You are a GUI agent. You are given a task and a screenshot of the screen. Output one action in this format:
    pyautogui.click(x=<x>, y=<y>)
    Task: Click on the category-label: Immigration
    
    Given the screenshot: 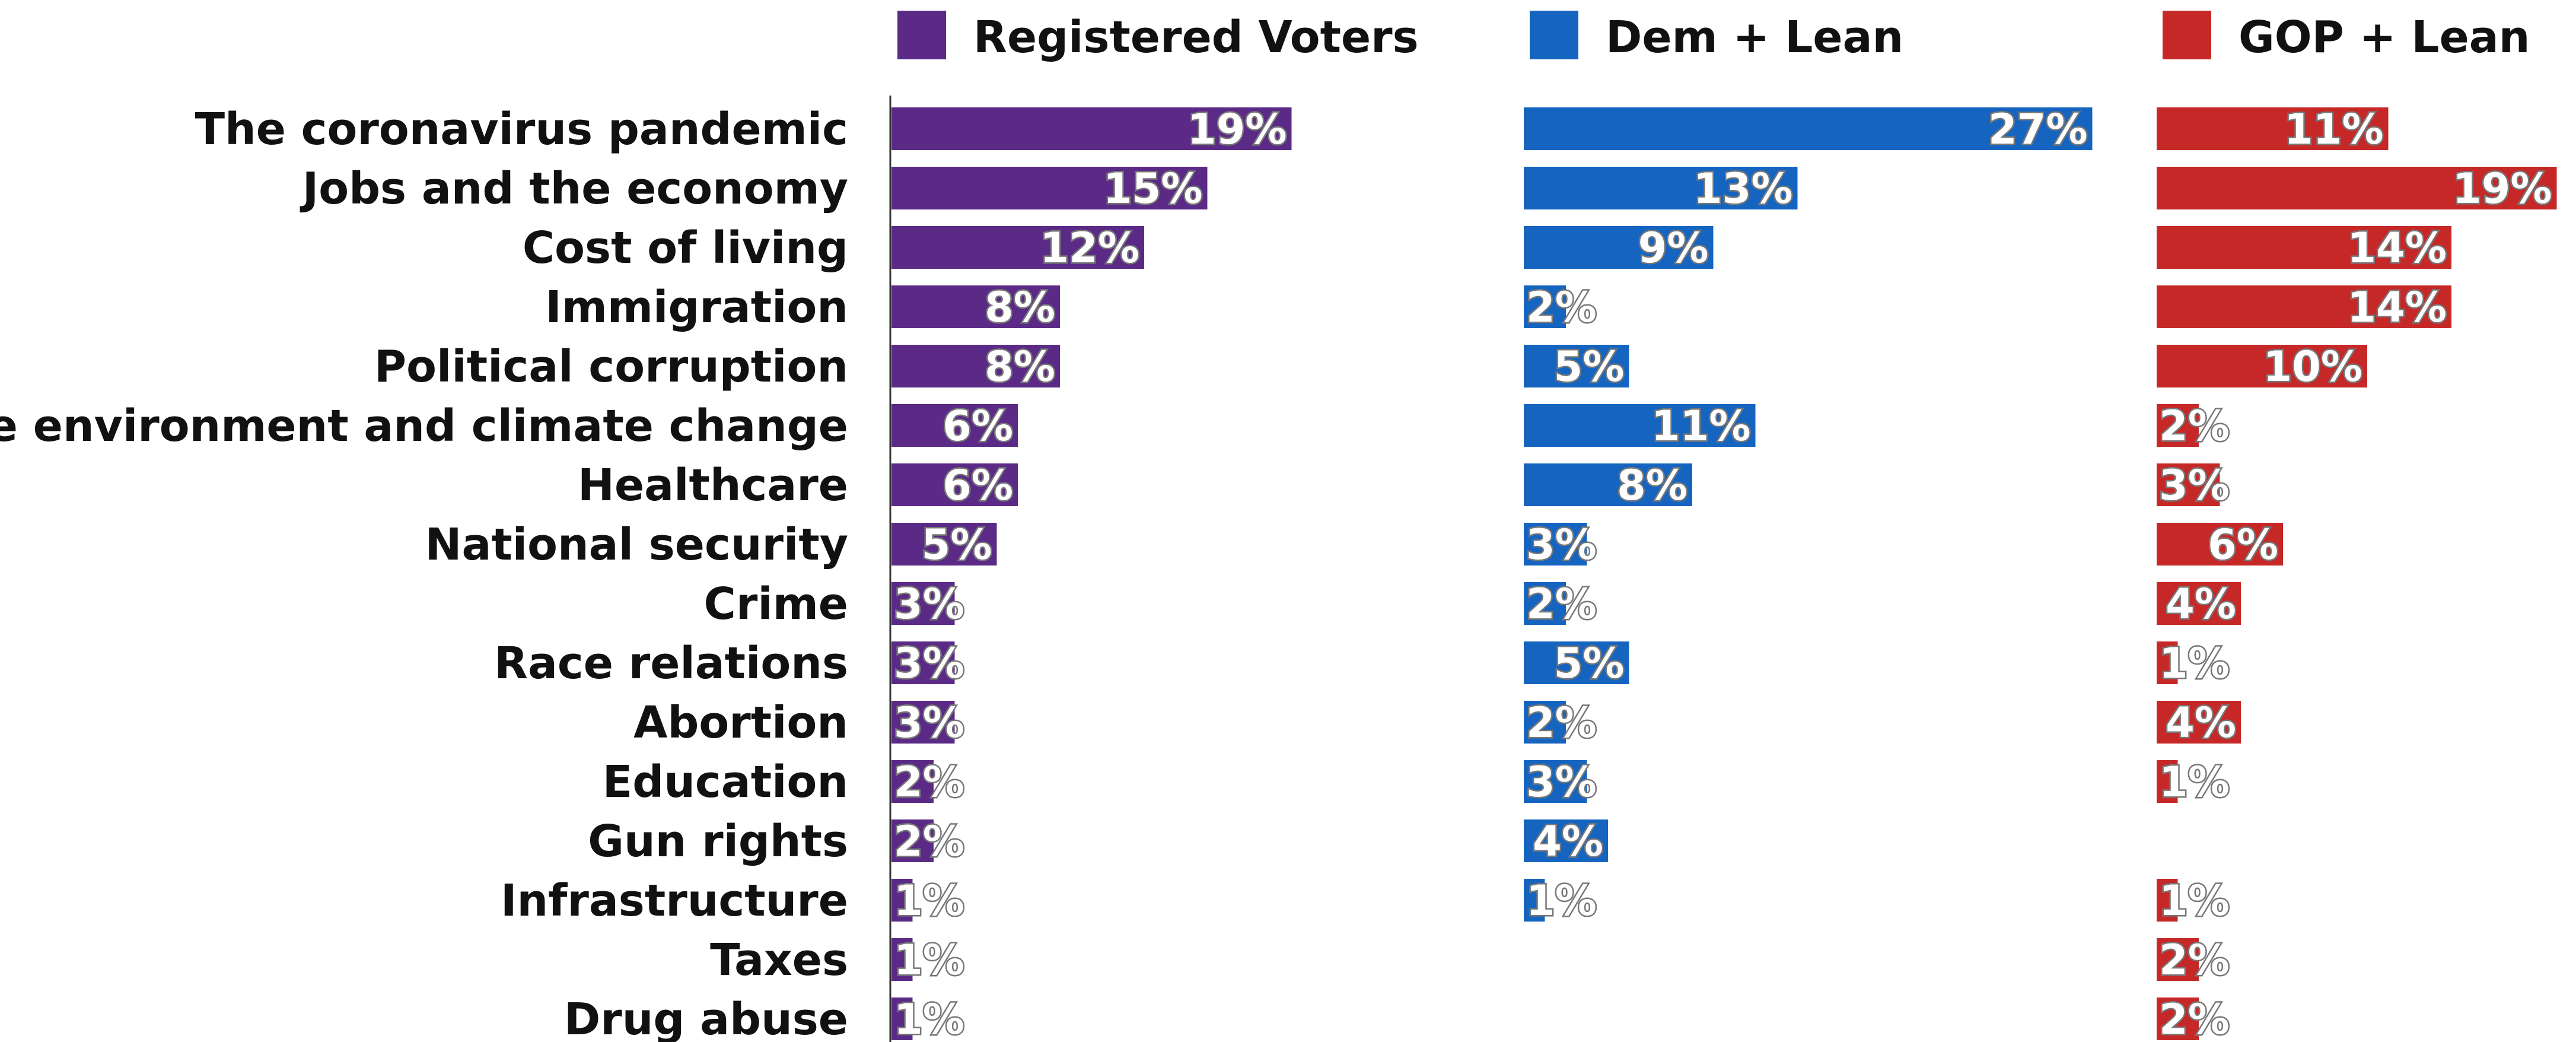 What is the action you would take?
    pyautogui.click(x=696, y=307)
    